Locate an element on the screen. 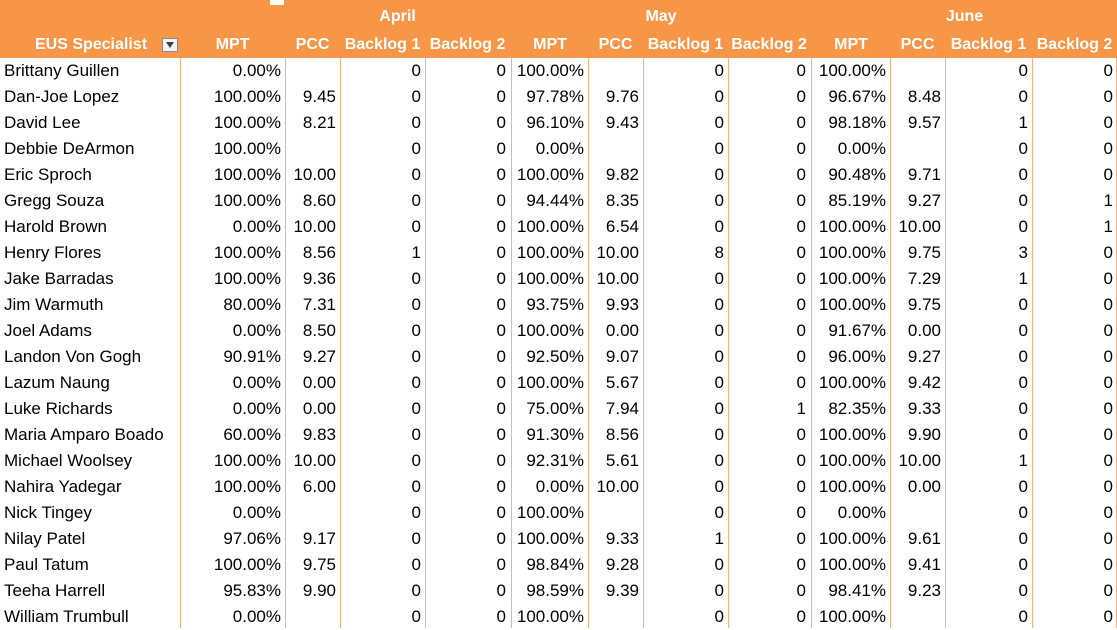 The width and height of the screenshot is (1117, 630). value-cell: 9.07 is located at coordinates (622, 356).